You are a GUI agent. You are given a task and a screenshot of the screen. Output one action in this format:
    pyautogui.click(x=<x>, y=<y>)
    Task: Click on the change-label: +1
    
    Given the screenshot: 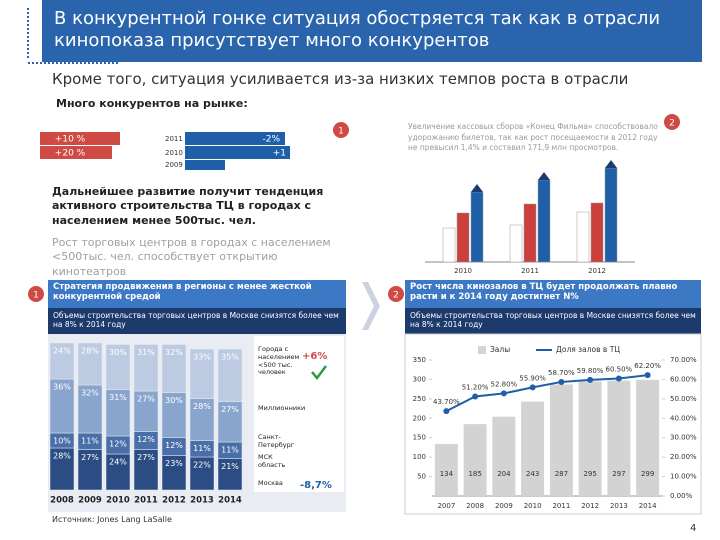 What is the action you would take?
    pyautogui.click(x=279, y=154)
    